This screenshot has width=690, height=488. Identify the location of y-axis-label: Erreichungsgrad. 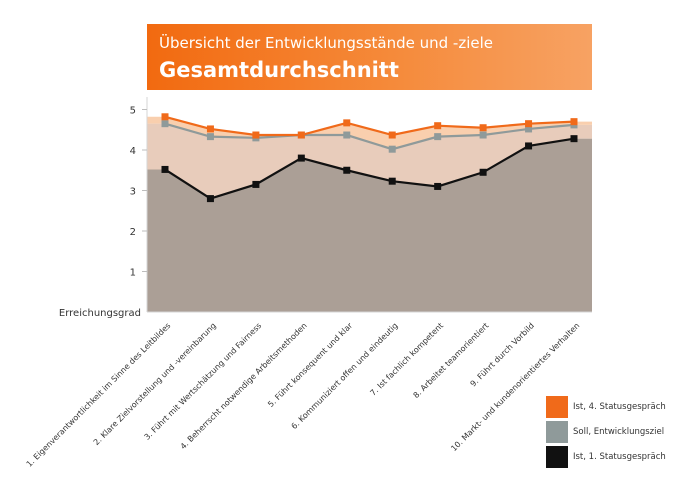
(100, 313).